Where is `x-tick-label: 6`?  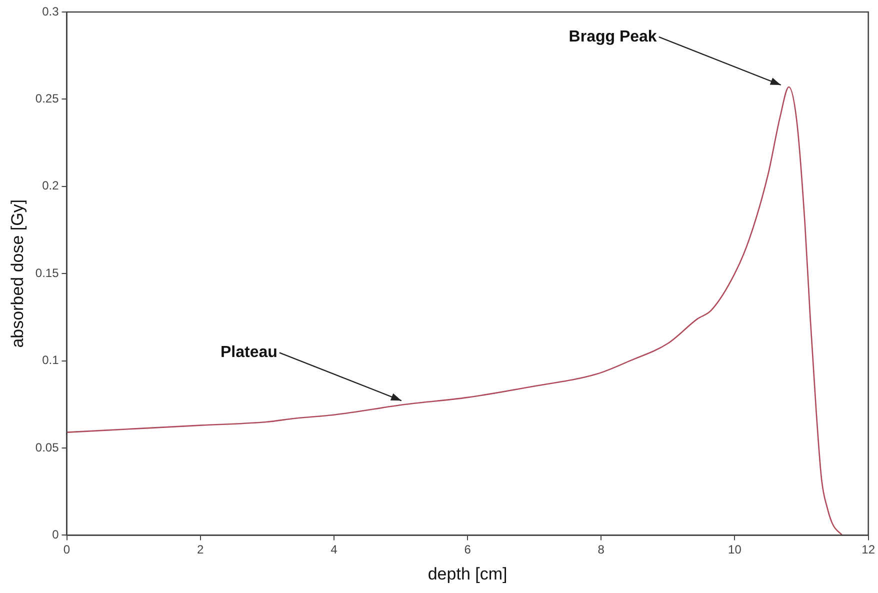 x-tick-label: 6 is located at coordinates (468, 549).